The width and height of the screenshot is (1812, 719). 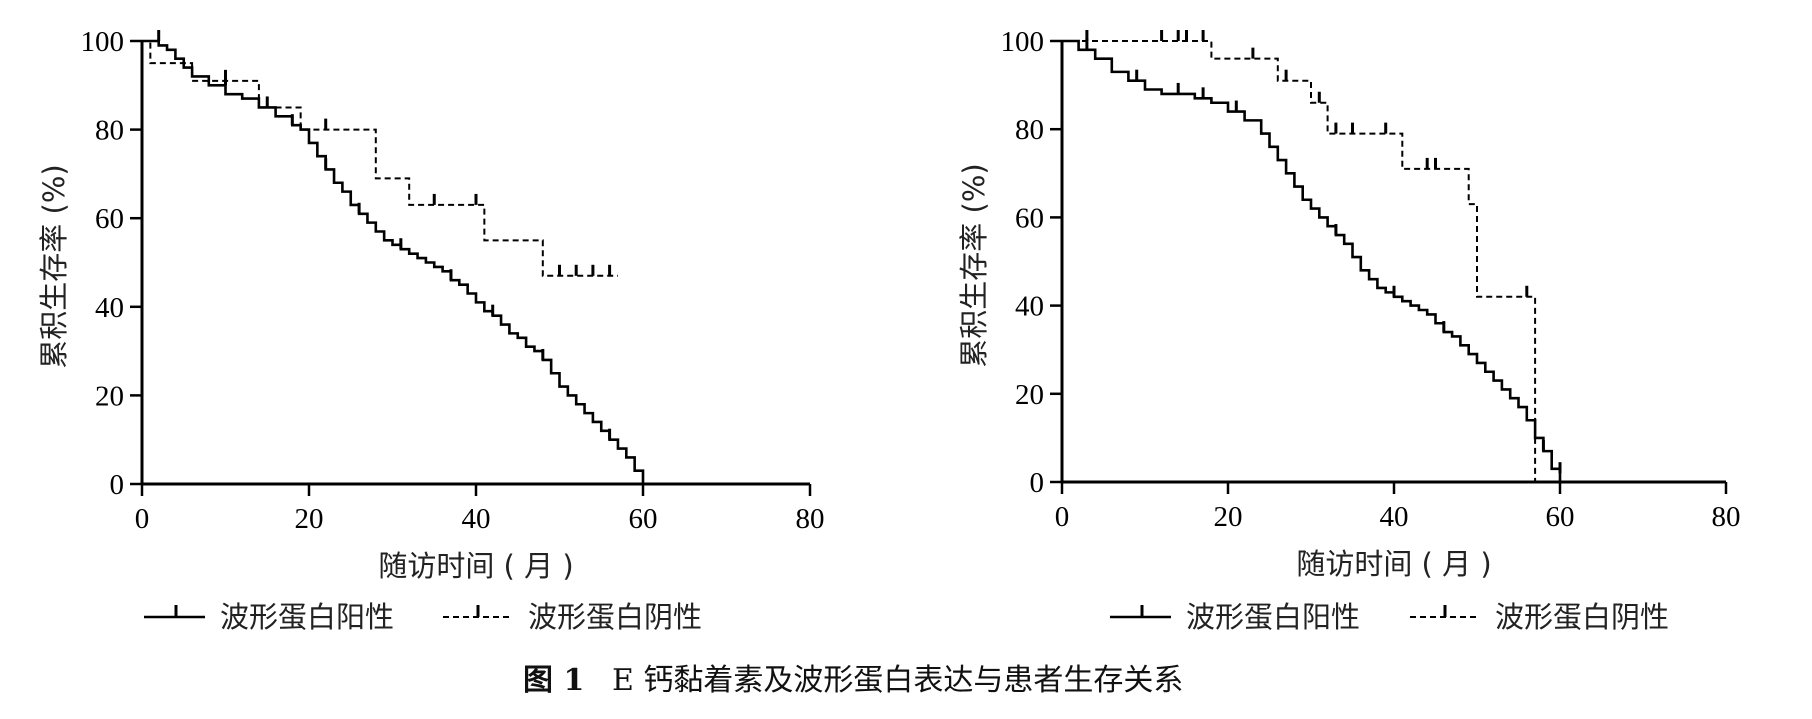 I want to click on caption-figure-number: 图 1, so click(x=553, y=680).